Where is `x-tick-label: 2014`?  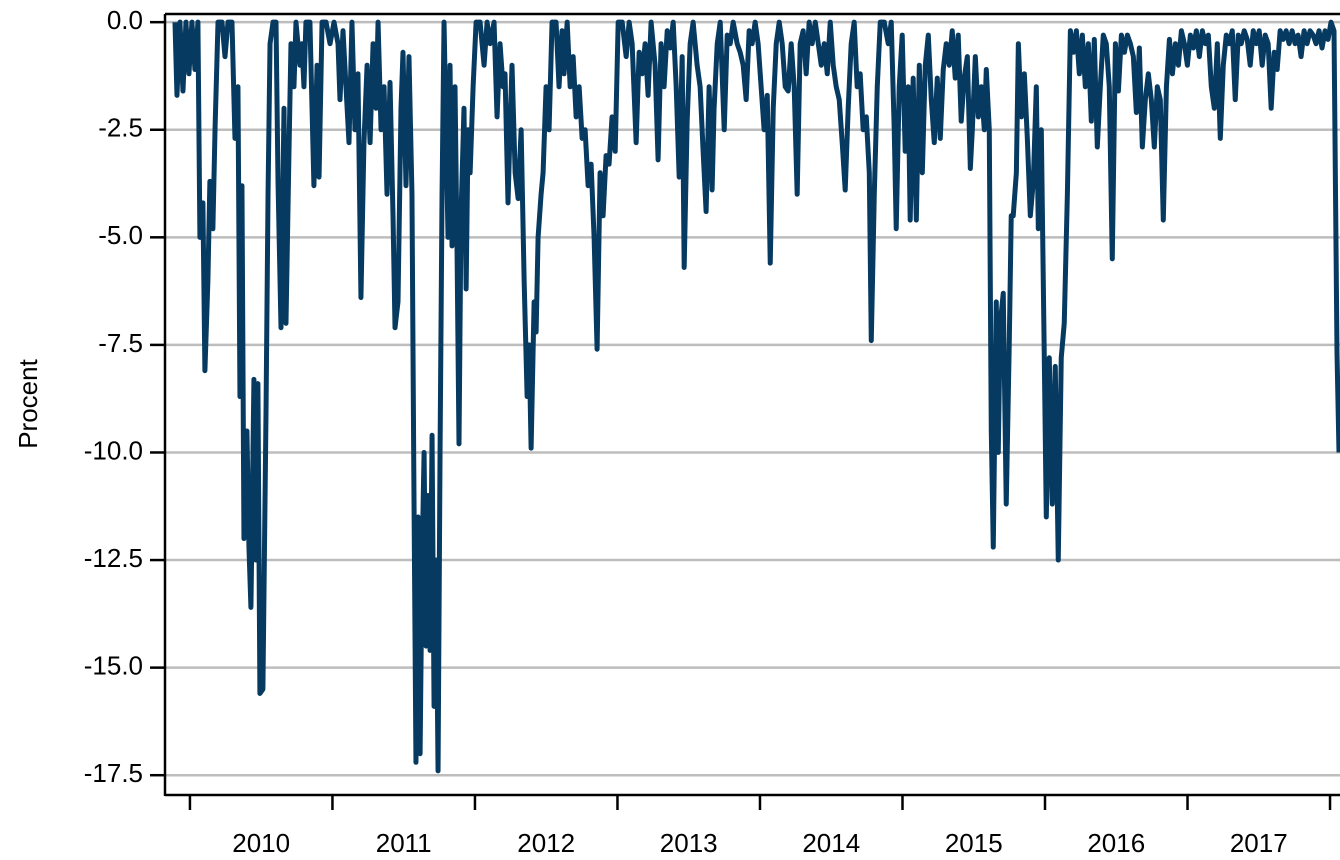 x-tick-label: 2014 is located at coordinates (831, 843).